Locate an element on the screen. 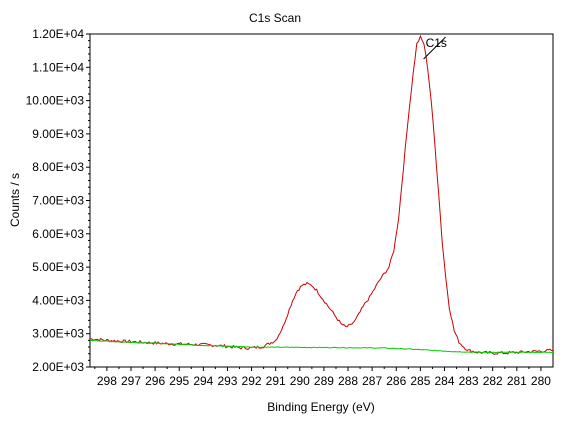  y-tick-label: 1.10E+04 is located at coordinates (58, 67).